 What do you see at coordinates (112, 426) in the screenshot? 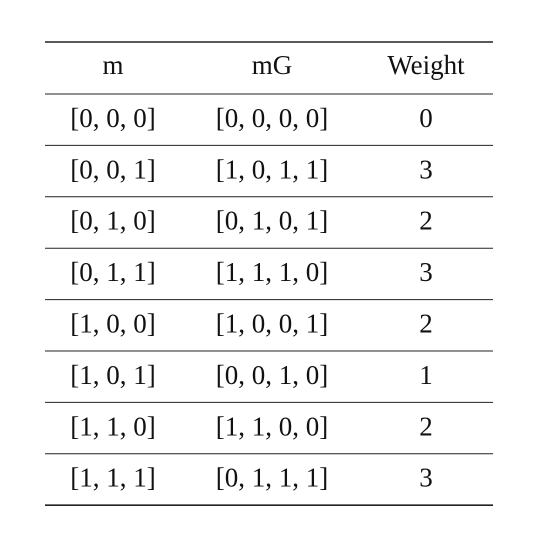
I see `cell: [1, 1, 0]` at bounding box center [112, 426].